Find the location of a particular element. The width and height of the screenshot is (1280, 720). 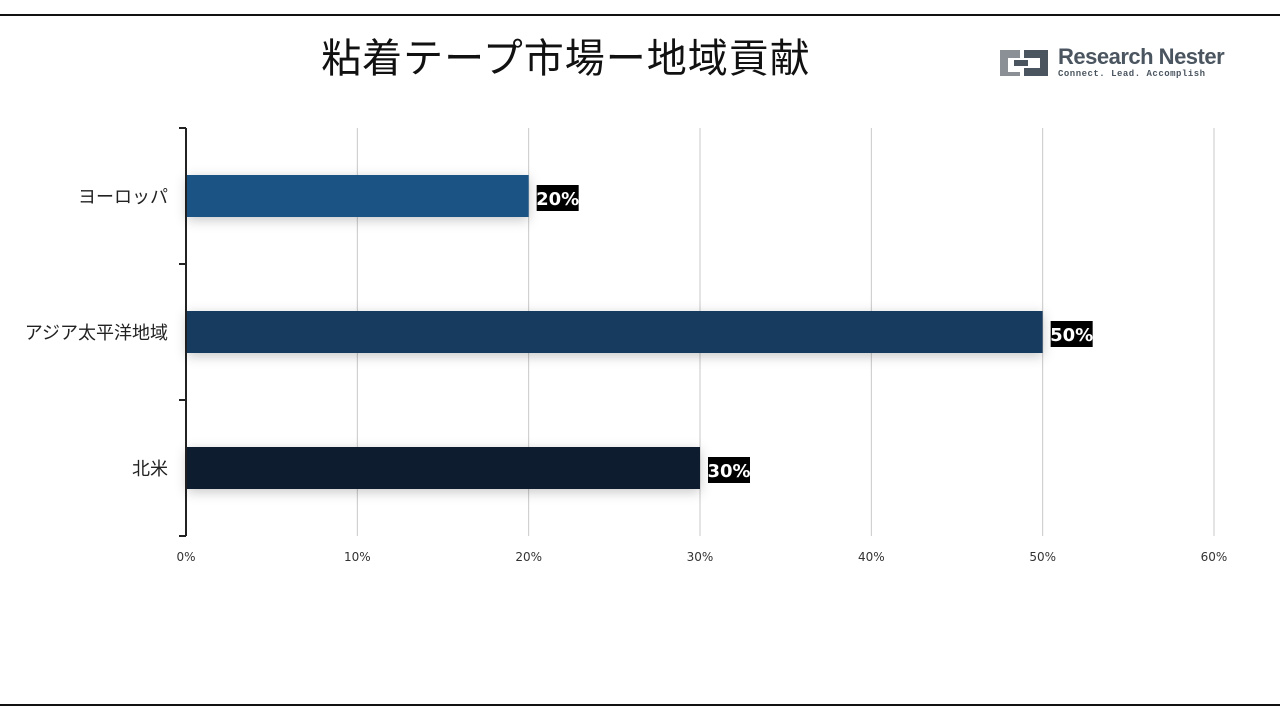

data-label: 50% is located at coordinates (1071, 335).